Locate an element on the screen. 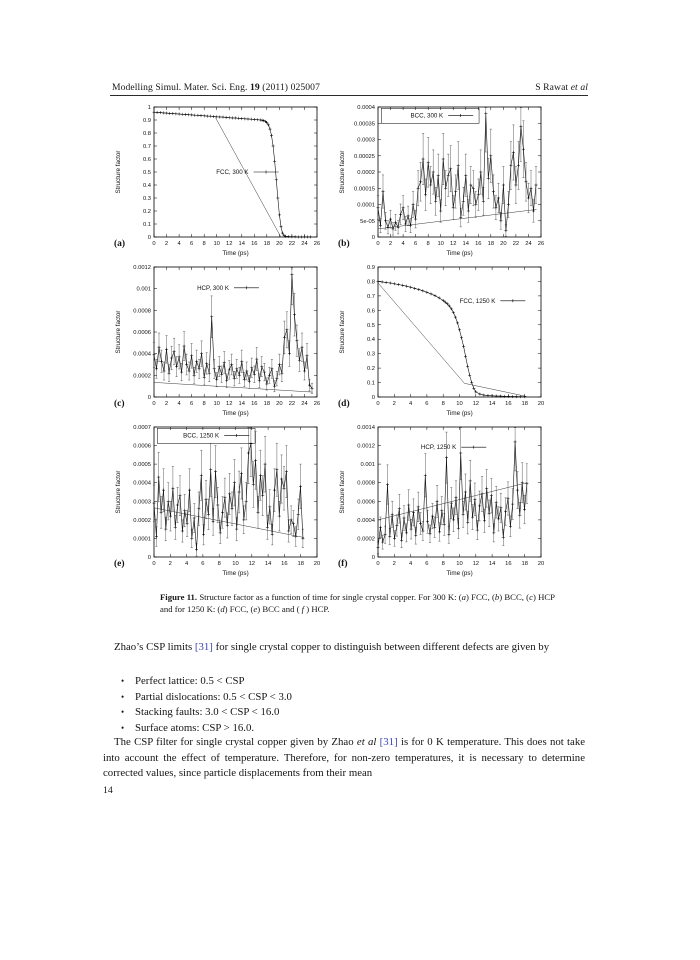 This screenshot has width=700, height=960. y-tick-label: 0.5 is located at coordinates (371, 326).